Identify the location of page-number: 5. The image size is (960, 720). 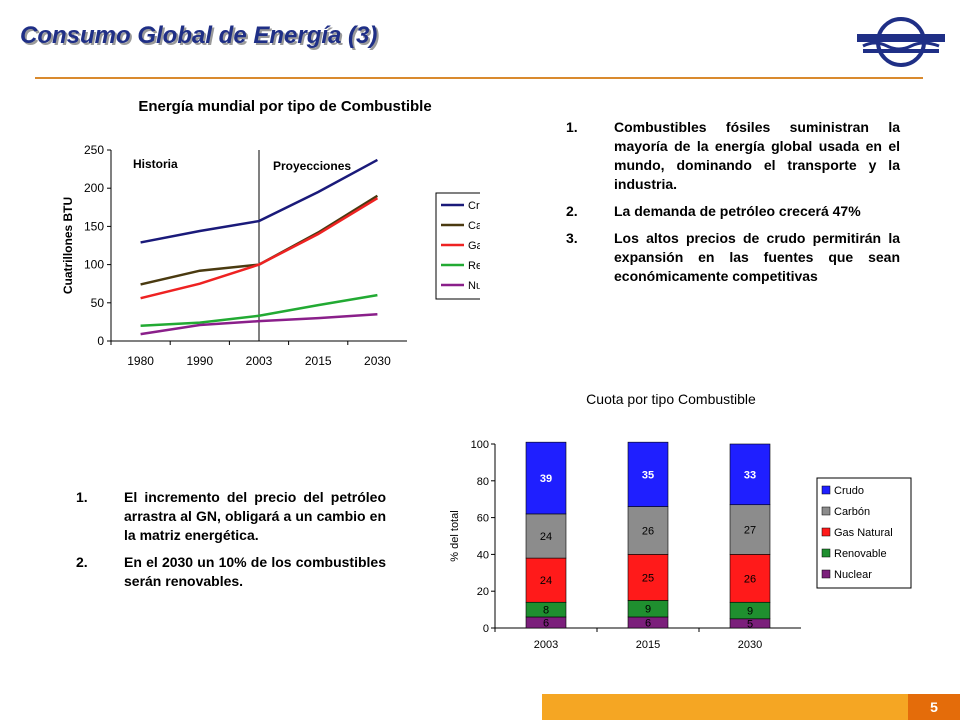
(934, 707).